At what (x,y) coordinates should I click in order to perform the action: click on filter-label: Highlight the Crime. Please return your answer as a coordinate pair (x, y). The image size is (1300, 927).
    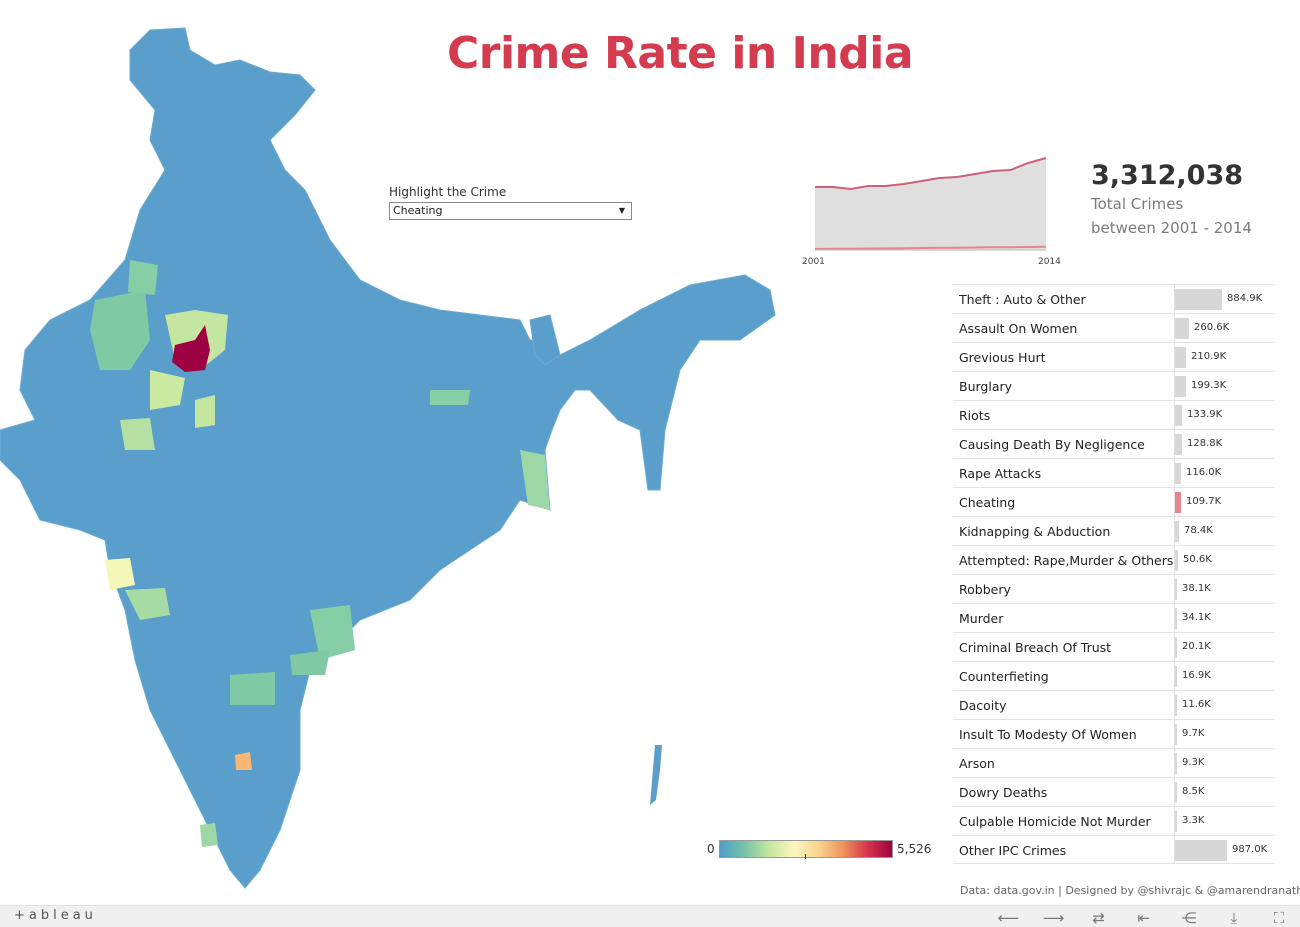
    Looking at the image, I should click on (448, 192).